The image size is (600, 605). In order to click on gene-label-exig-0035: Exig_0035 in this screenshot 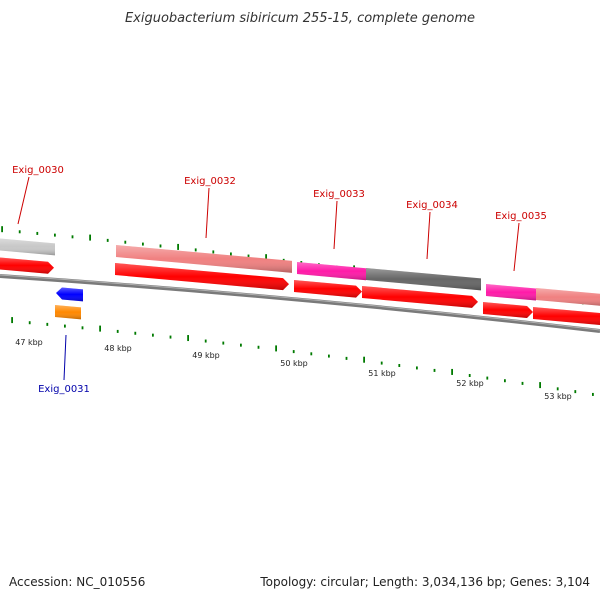, I will do `click(521, 216)`.